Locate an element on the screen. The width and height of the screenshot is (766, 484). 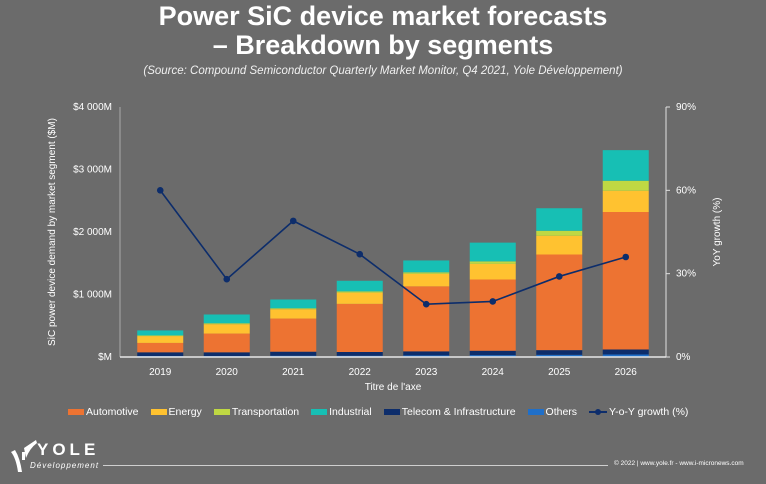
x-tick-label: 2022 is located at coordinates (360, 372).